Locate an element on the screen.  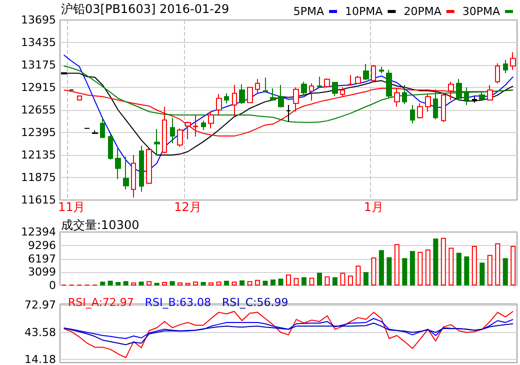
legend-label: 20PMA is located at coordinates (423, 11).